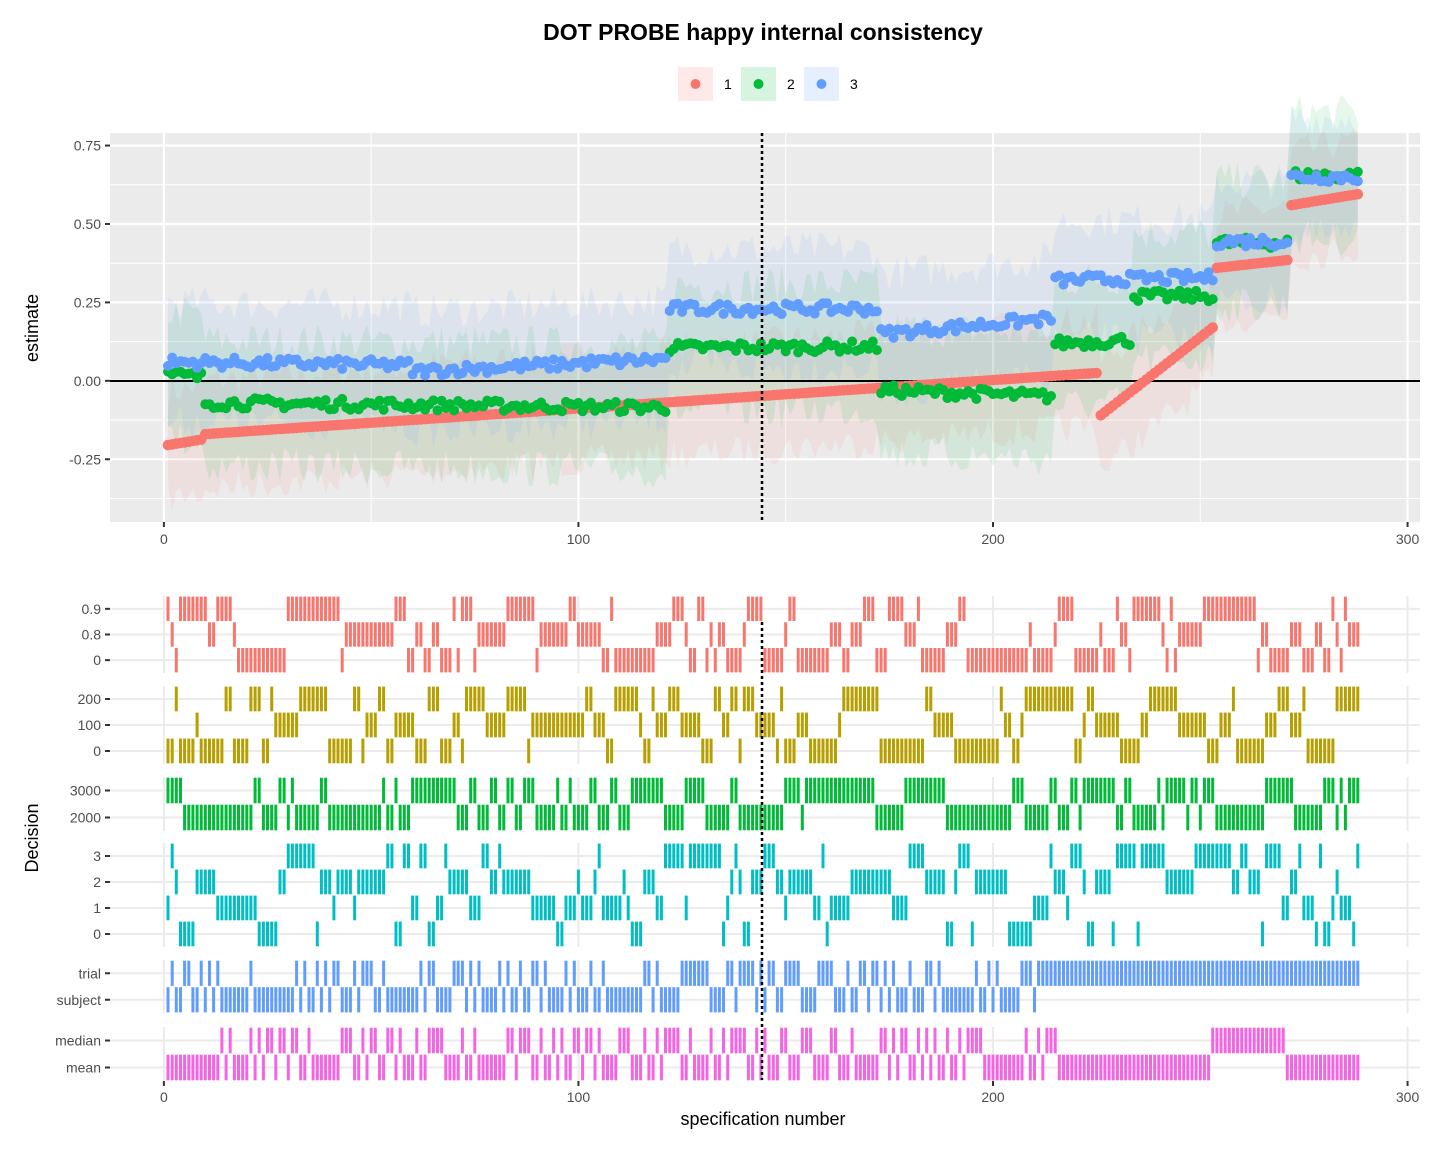 The image size is (1440, 1152). Describe the element at coordinates (993, 1097) in the screenshot. I see `bottom-x-tick-label: 200` at that location.